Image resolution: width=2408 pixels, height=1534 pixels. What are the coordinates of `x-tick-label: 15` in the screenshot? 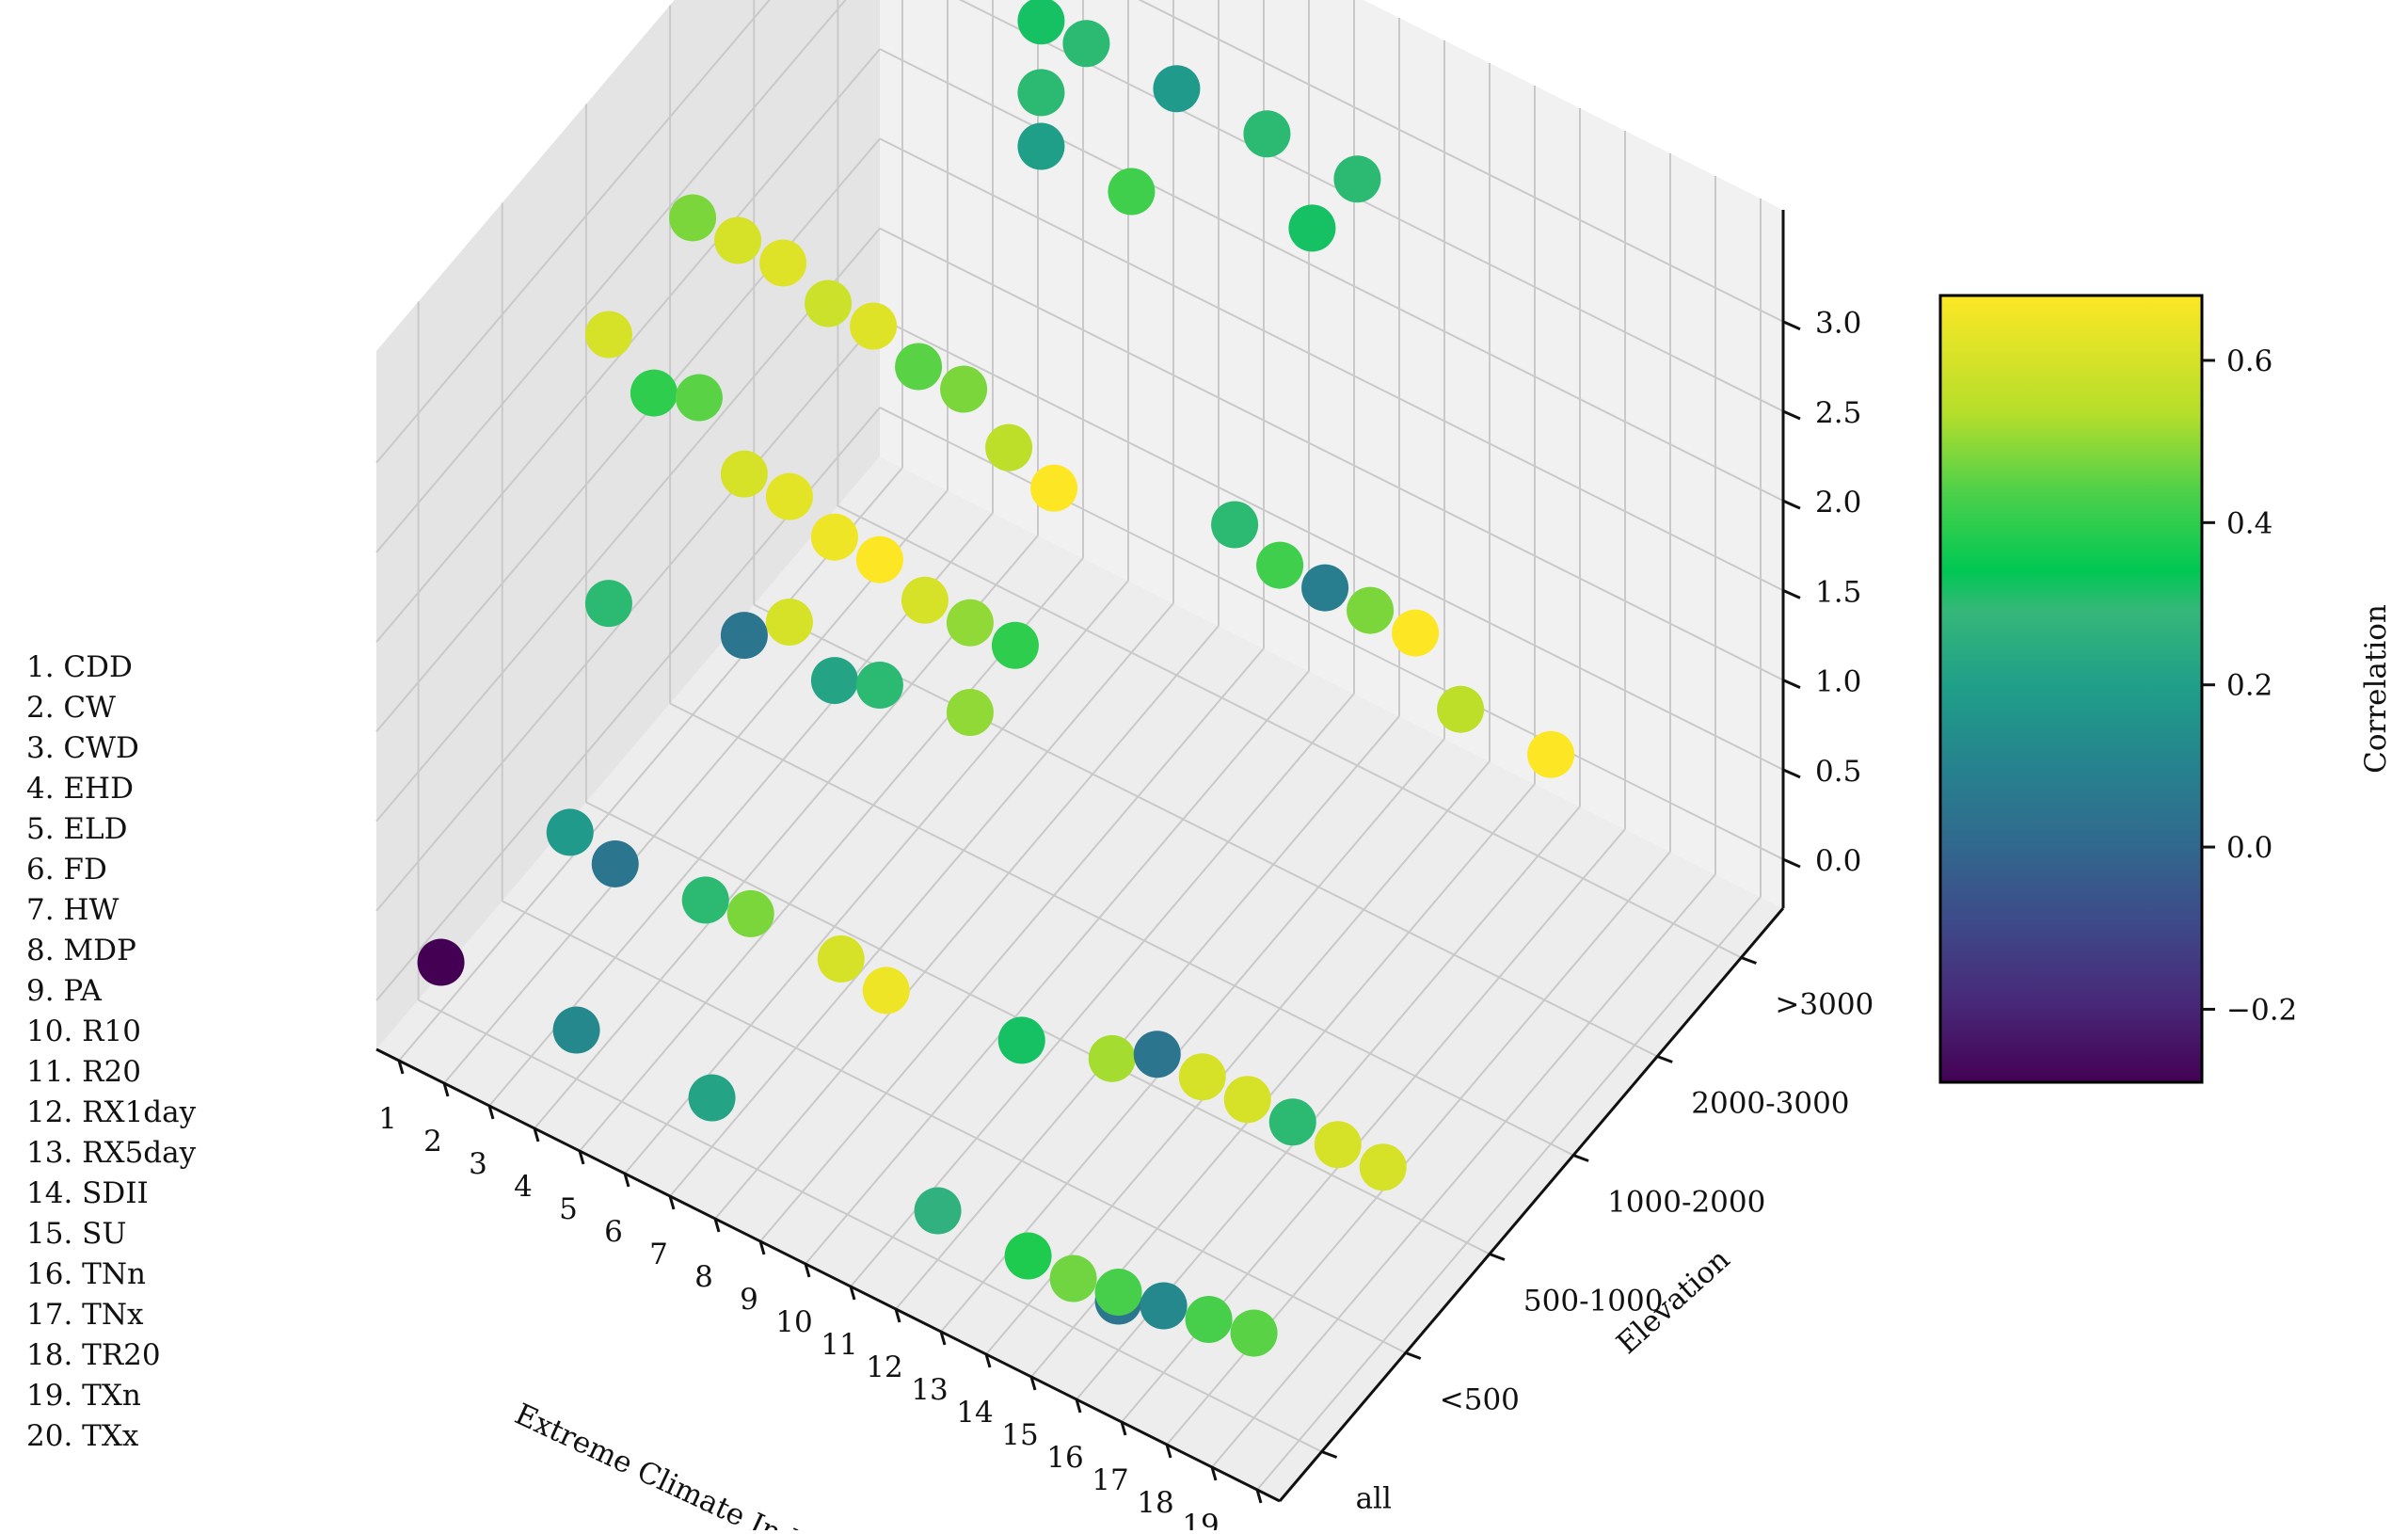 It's located at (1019, 1435).